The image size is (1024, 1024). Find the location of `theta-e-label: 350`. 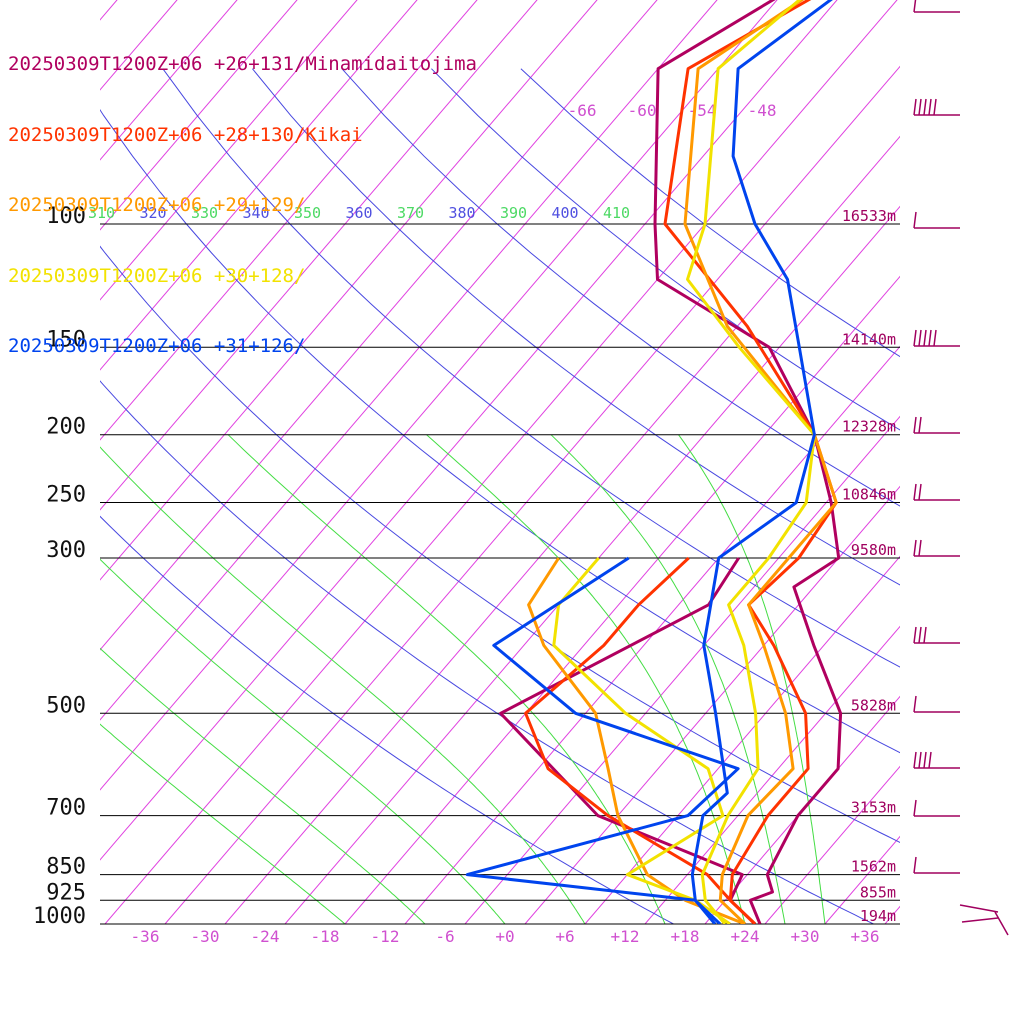

theta-e-label: 350 is located at coordinates (307, 213).